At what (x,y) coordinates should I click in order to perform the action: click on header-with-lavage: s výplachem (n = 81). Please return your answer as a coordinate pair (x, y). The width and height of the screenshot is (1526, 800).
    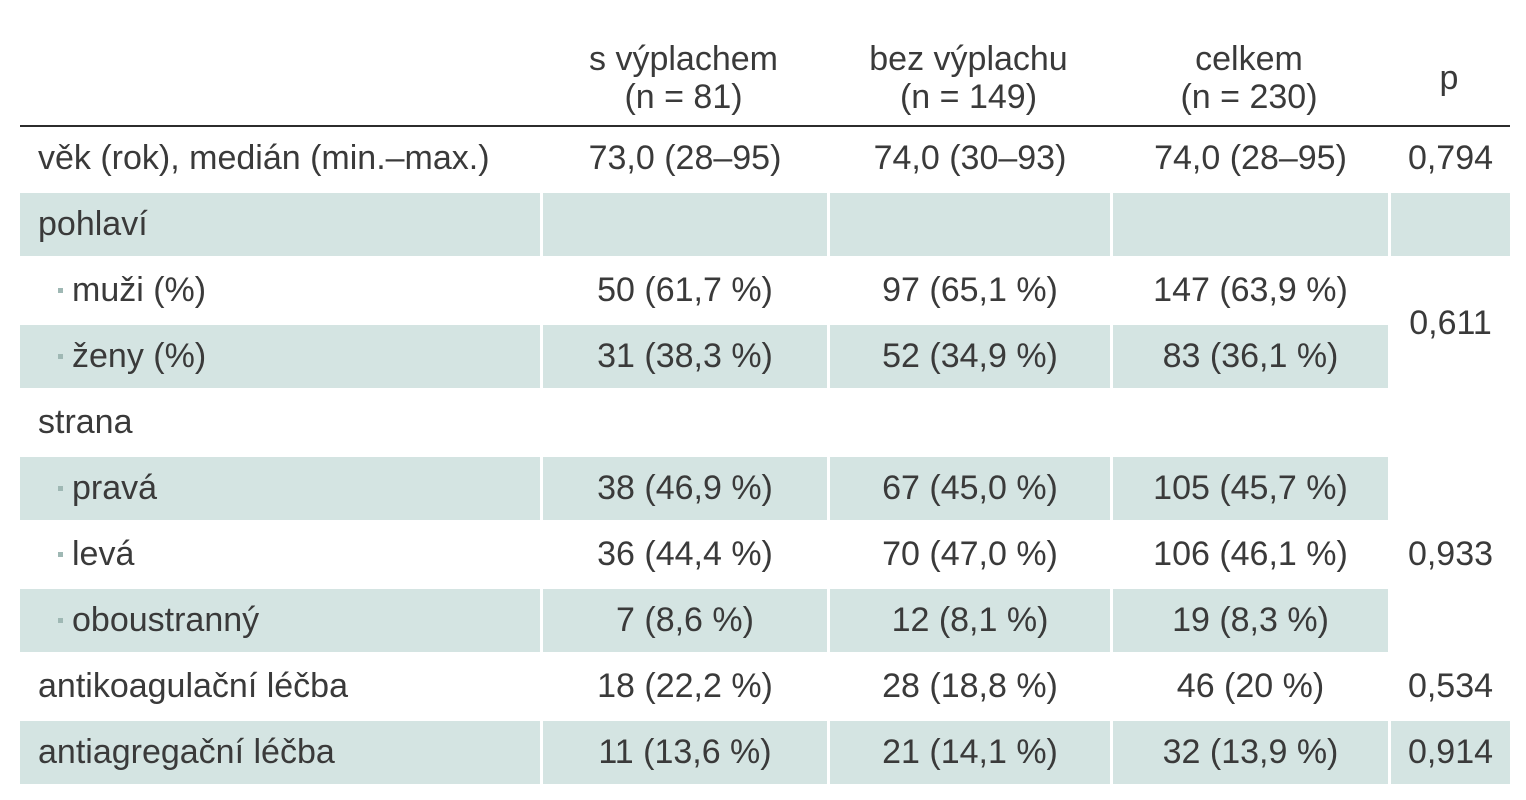
    Looking at the image, I should click on (683, 78).